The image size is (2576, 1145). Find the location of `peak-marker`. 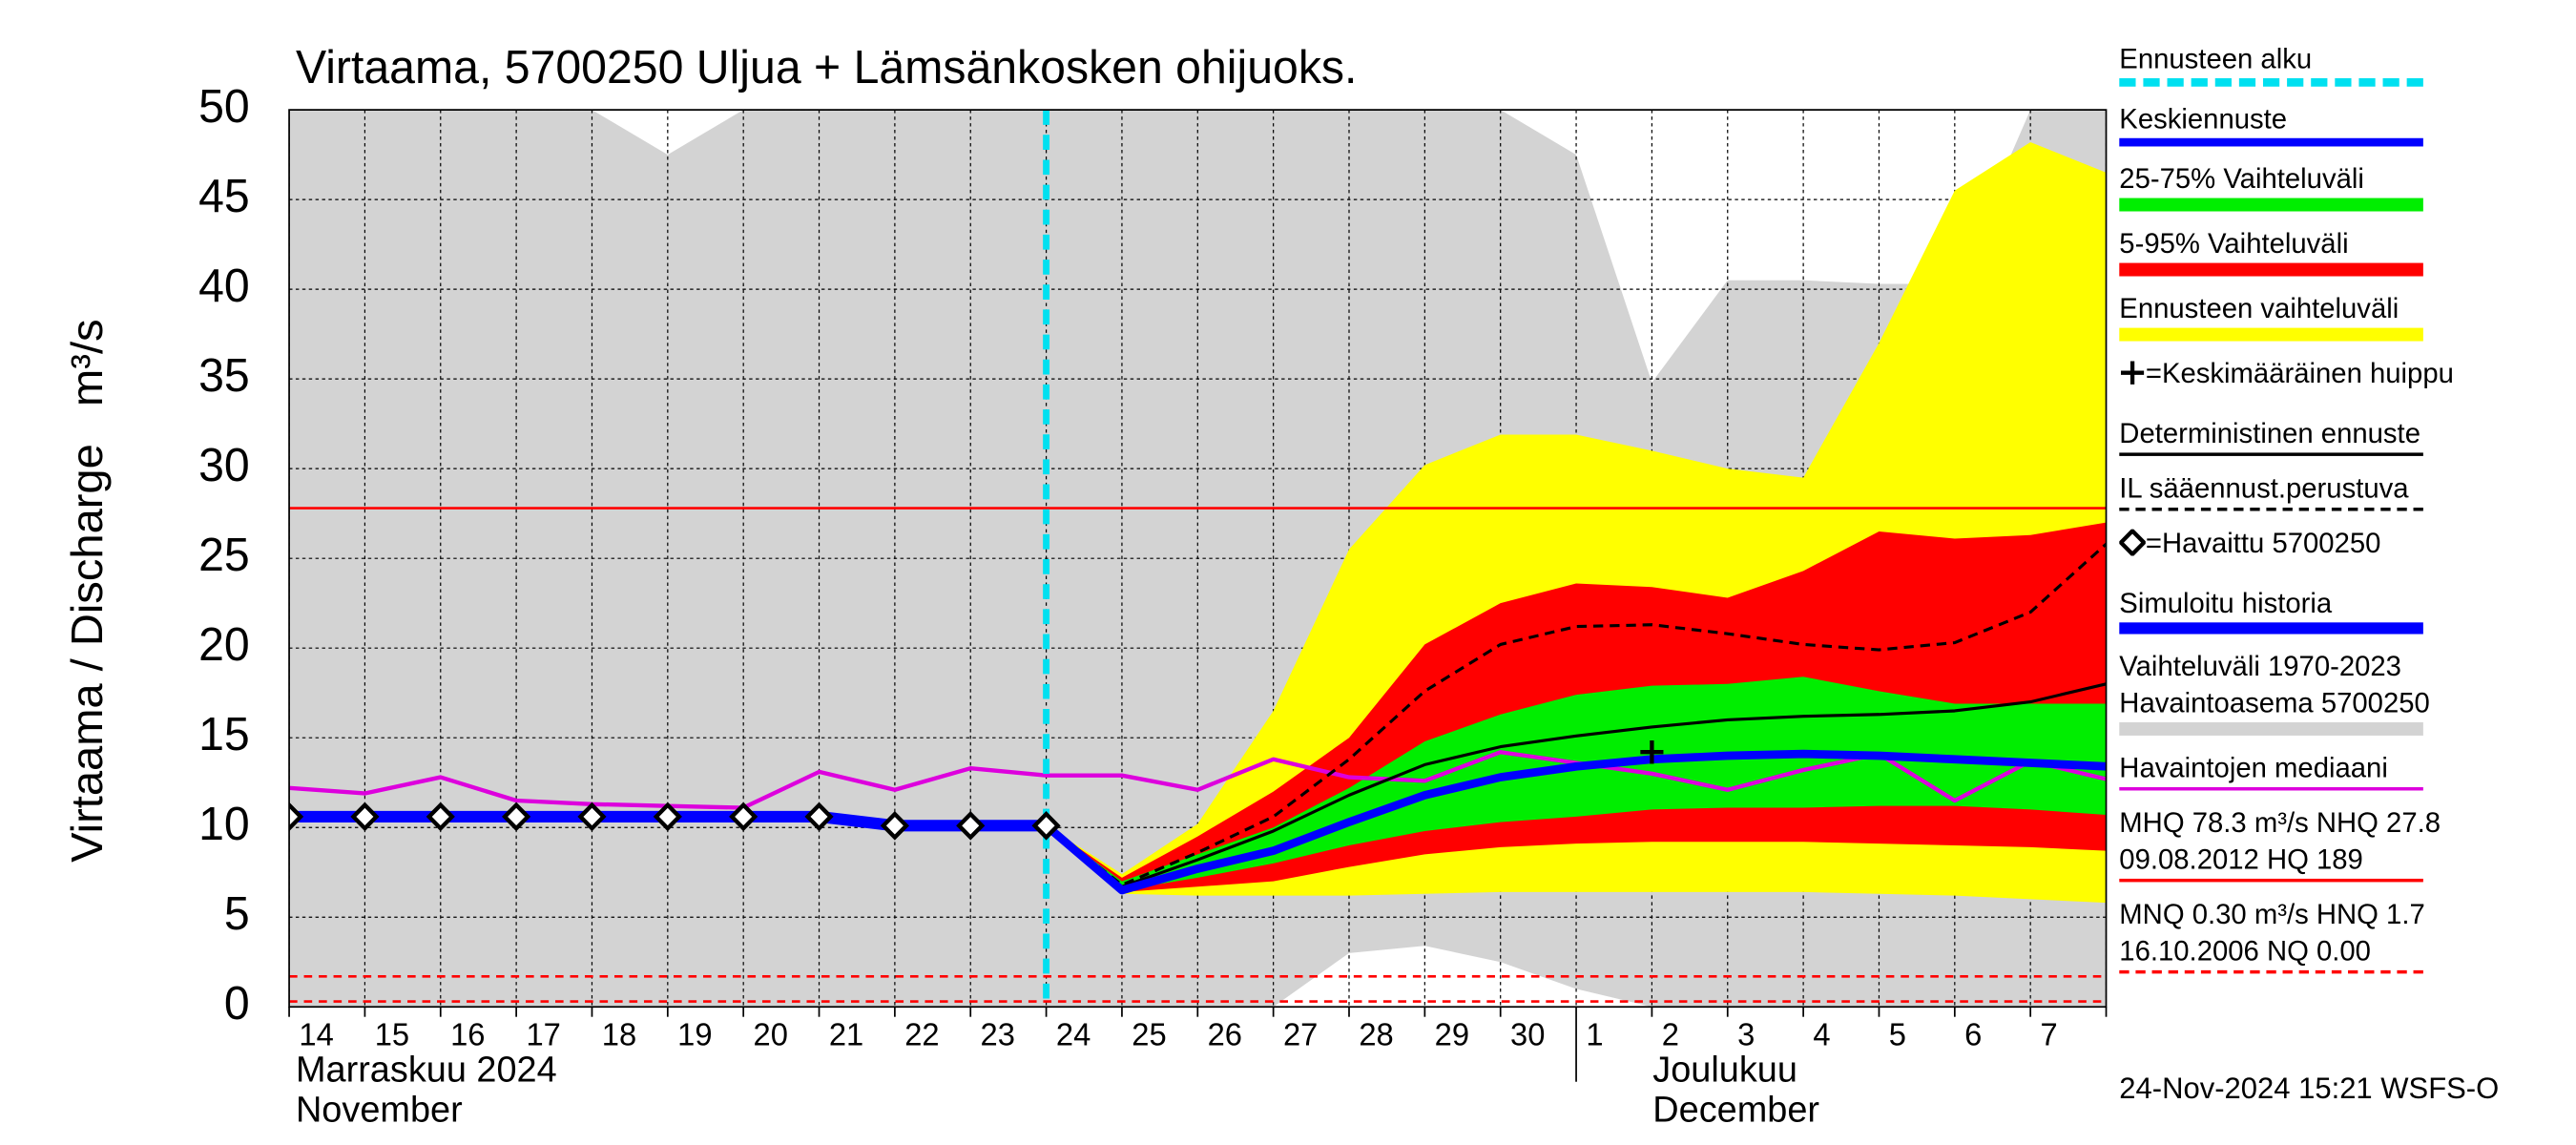

peak-marker is located at coordinates (1652, 752).